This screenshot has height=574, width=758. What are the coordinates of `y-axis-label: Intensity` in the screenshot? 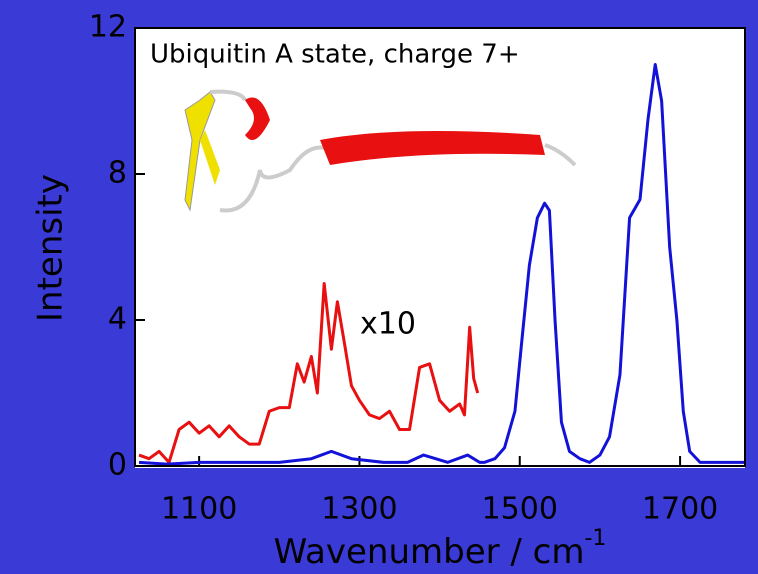 It's located at (51, 248).